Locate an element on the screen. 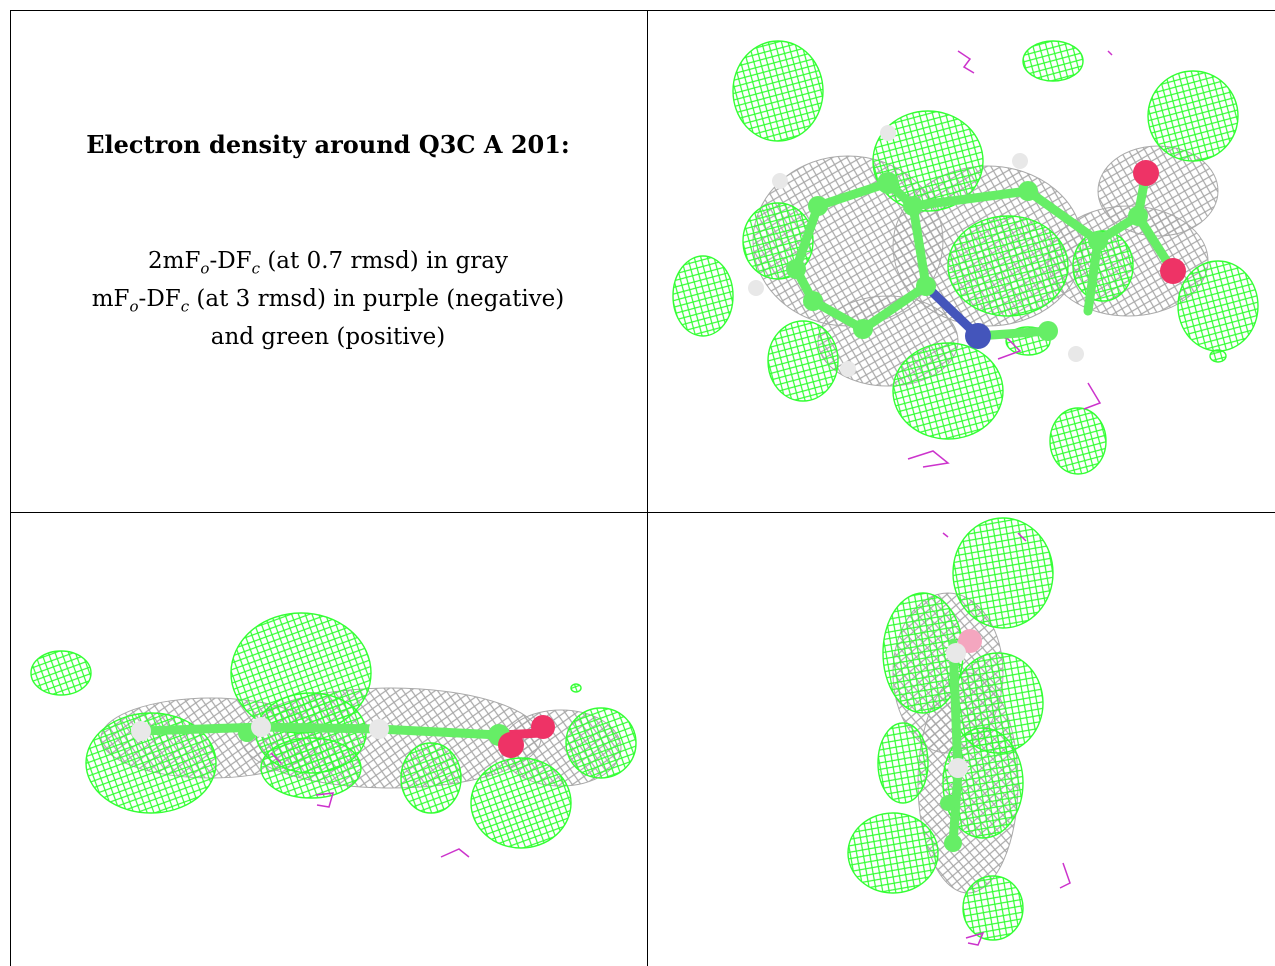 The image size is (1275, 966). caption-line-2fofc: 2mFo-DFc (at 0.7 rmsd) in gray is located at coordinates (328, 263).